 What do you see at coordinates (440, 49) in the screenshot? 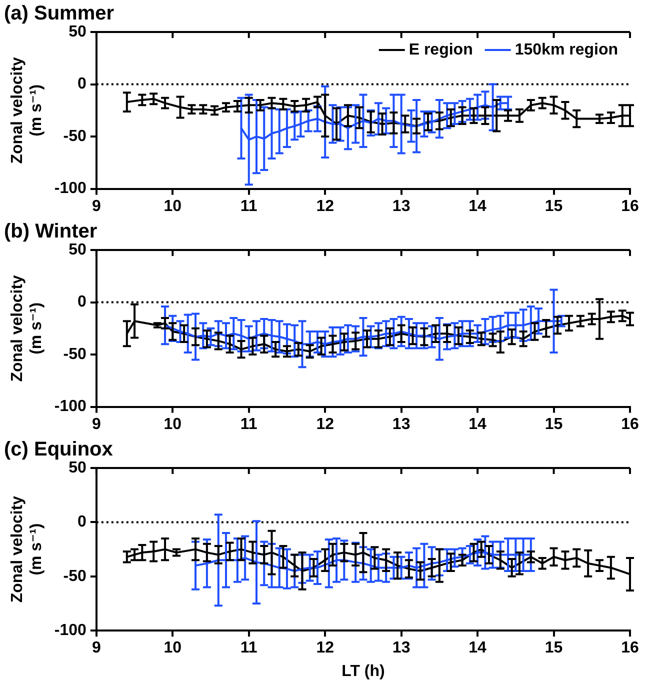
I see `legend-label: E region` at bounding box center [440, 49].